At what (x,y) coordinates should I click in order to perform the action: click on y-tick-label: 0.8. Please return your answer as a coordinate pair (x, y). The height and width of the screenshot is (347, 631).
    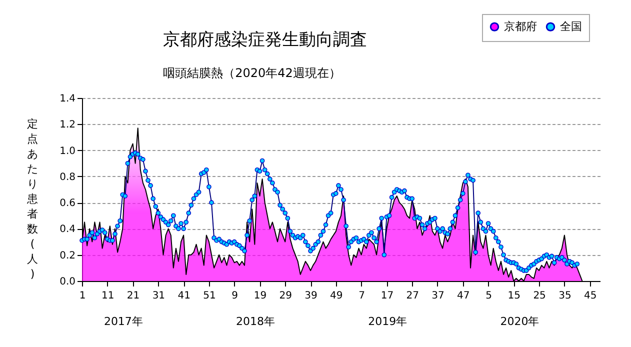
    Looking at the image, I should click on (68, 177).